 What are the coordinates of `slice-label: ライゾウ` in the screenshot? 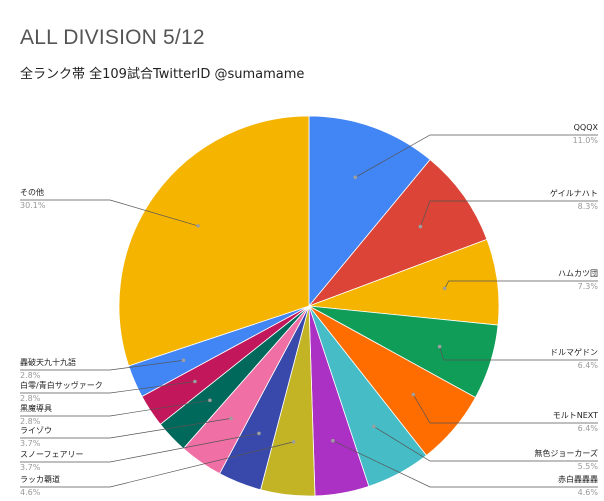 It's located at (36, 430).